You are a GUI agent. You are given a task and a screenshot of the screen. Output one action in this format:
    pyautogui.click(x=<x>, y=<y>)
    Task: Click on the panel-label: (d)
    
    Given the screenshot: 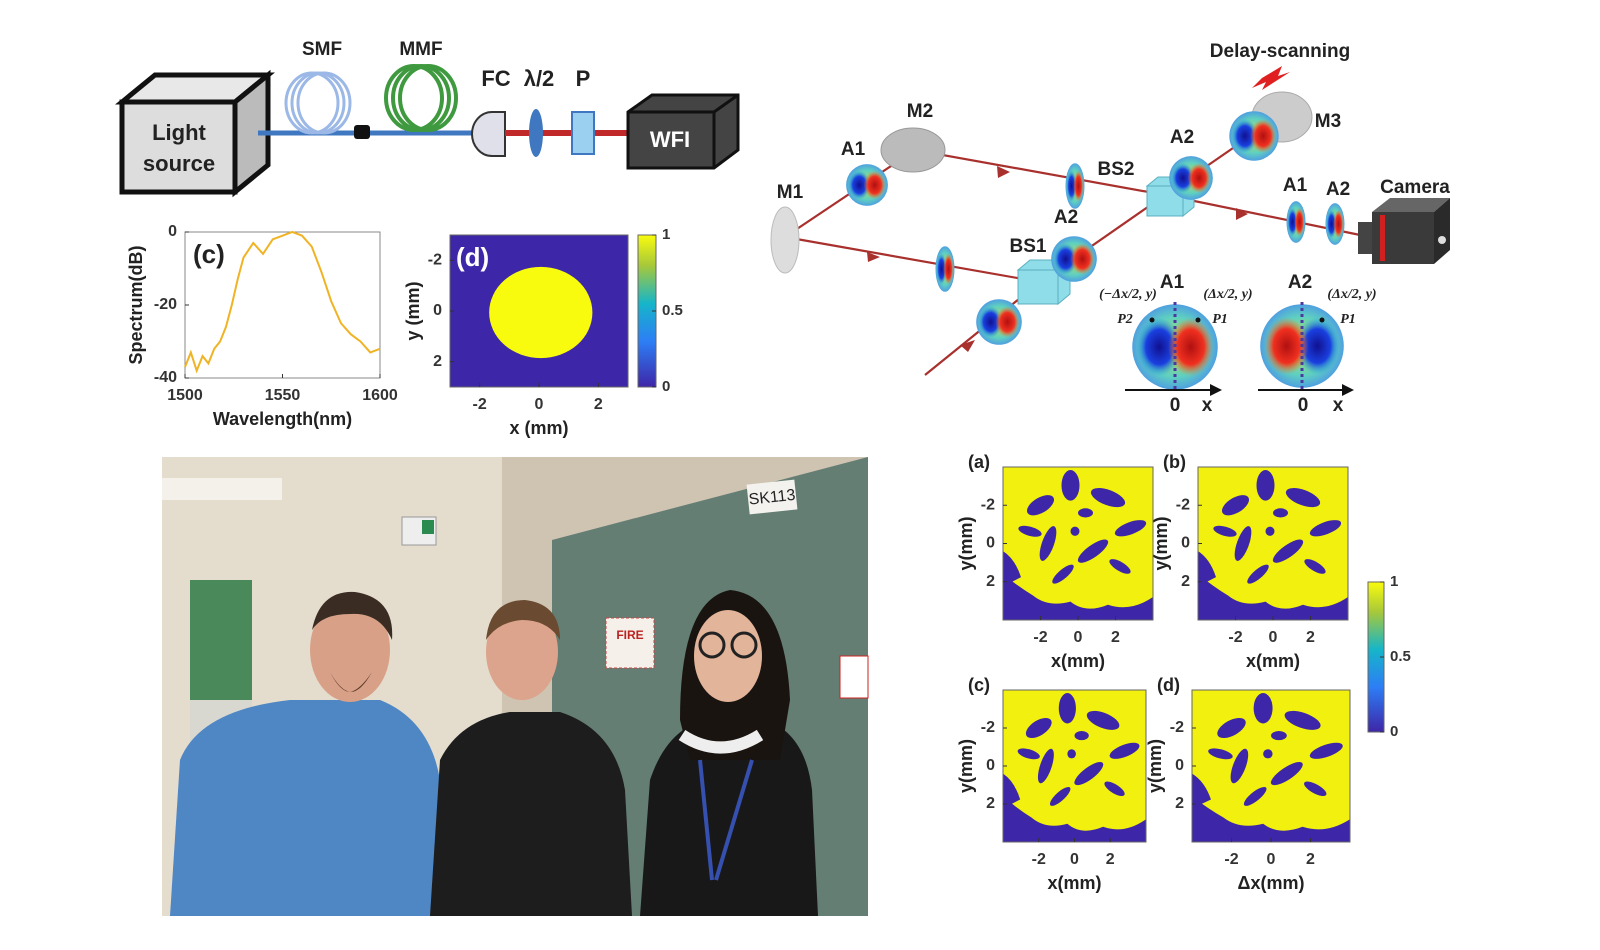 What is the action you would take?
    pyautogui.click(x=472, y=257)
    